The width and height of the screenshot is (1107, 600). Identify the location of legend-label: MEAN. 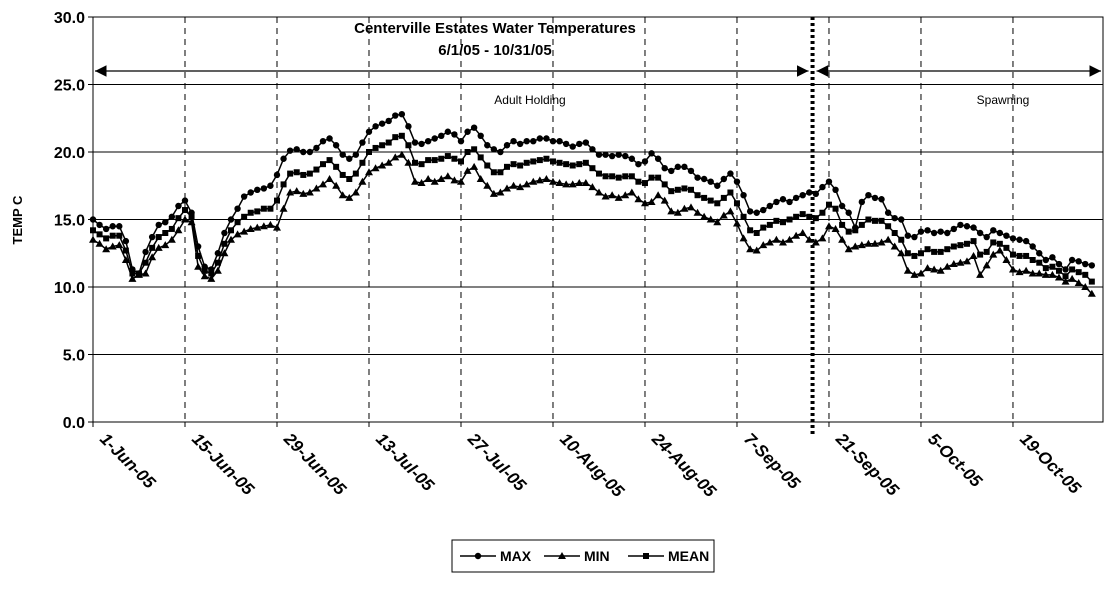
(688, 556).